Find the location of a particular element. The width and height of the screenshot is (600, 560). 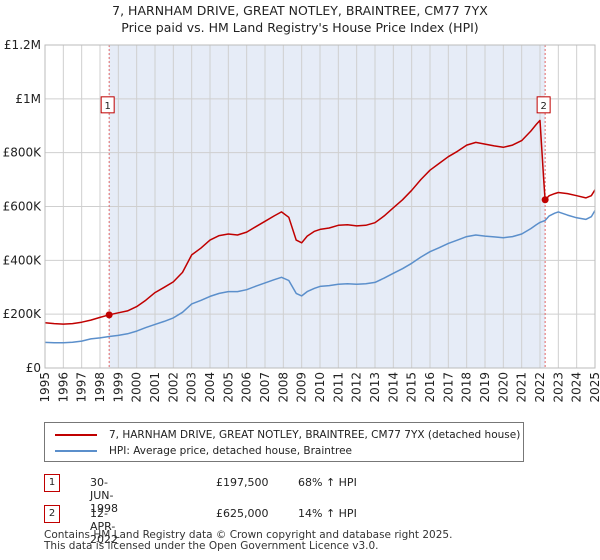

sale-marker-2: 2 is located at coordinates (52, 514).